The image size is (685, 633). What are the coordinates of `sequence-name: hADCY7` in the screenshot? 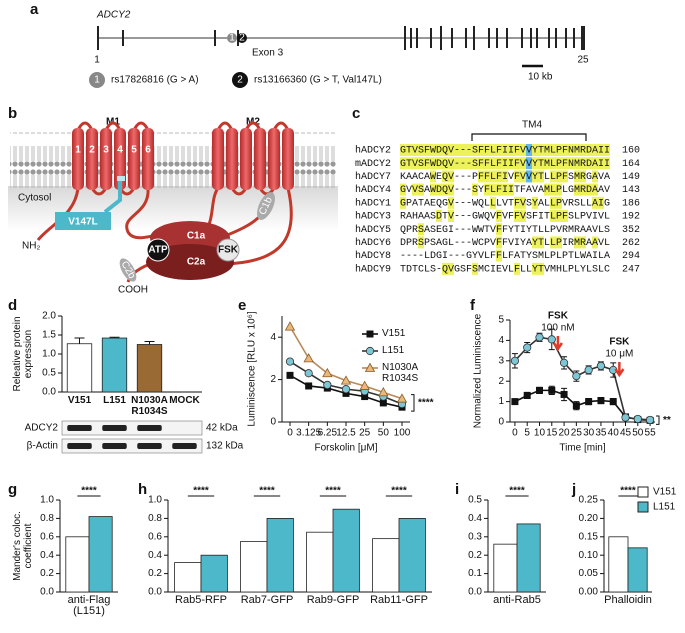 It's located at (373, 177).